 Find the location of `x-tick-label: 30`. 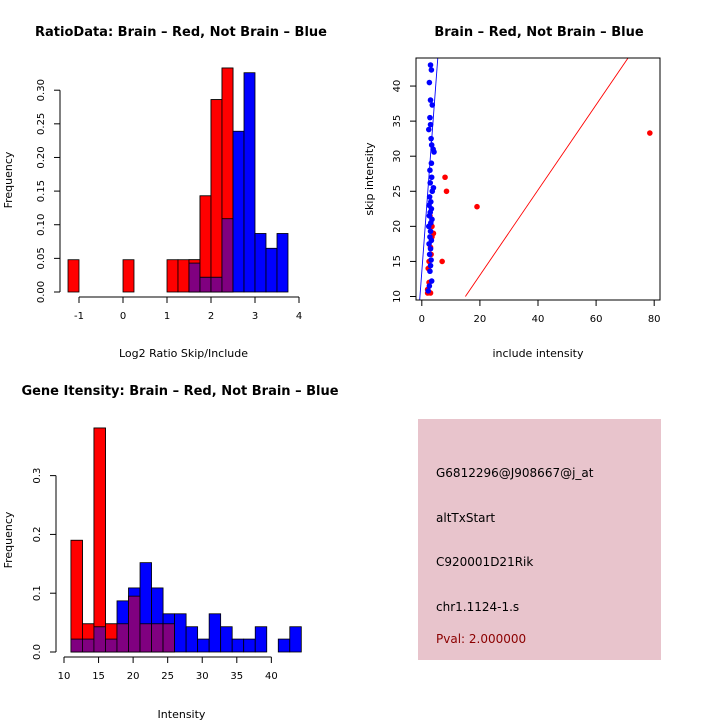

x-tick-label: 30 is located at coordinates (202, 676).